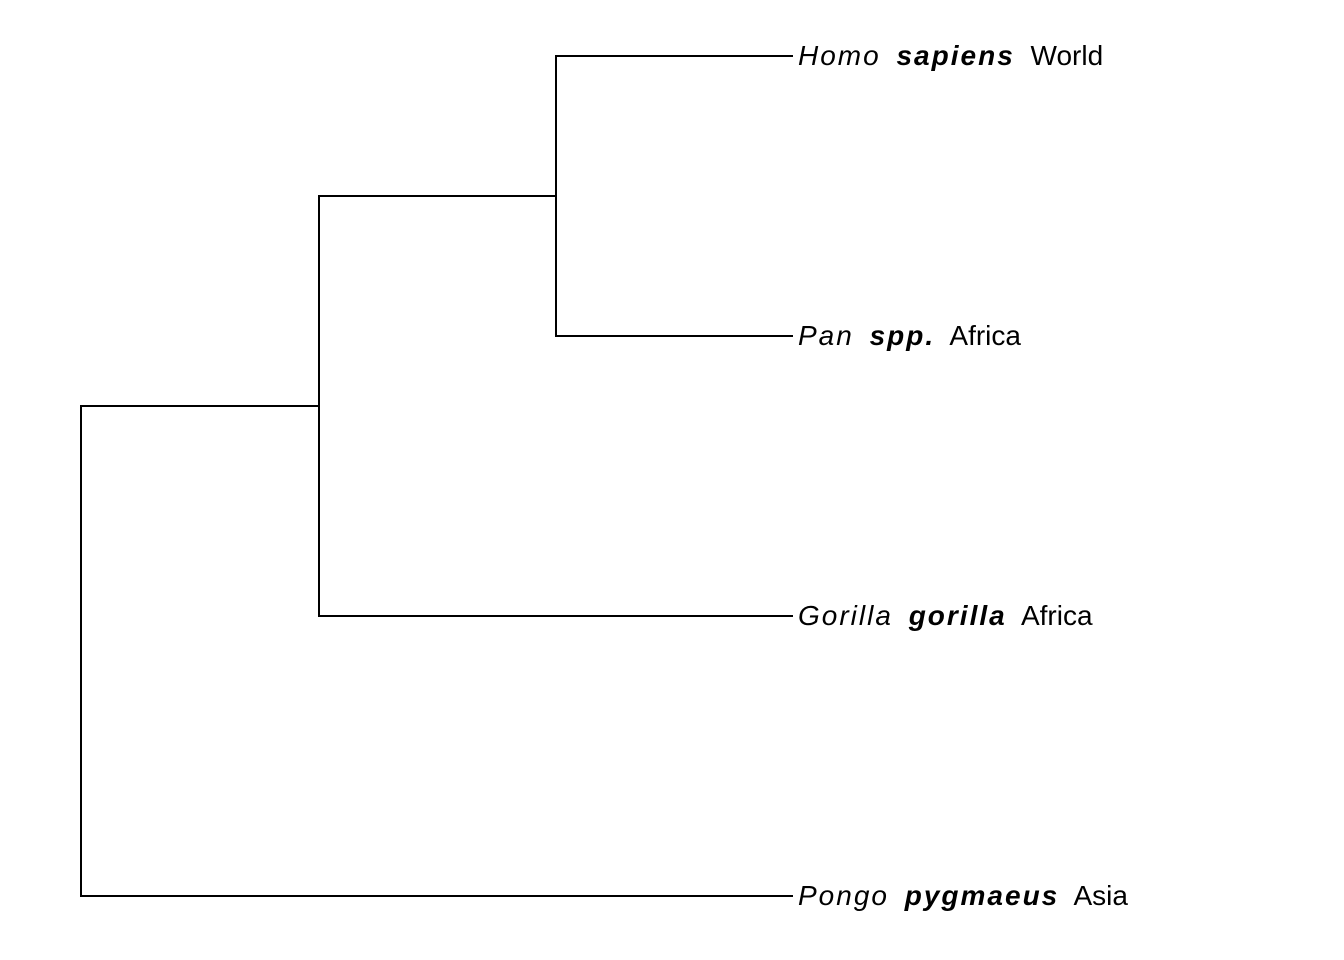 The image size is (1344, 960). Describe the element at coordinates (982, 895) in the screenshot. I see `species-name: pygmaeus` at that location.